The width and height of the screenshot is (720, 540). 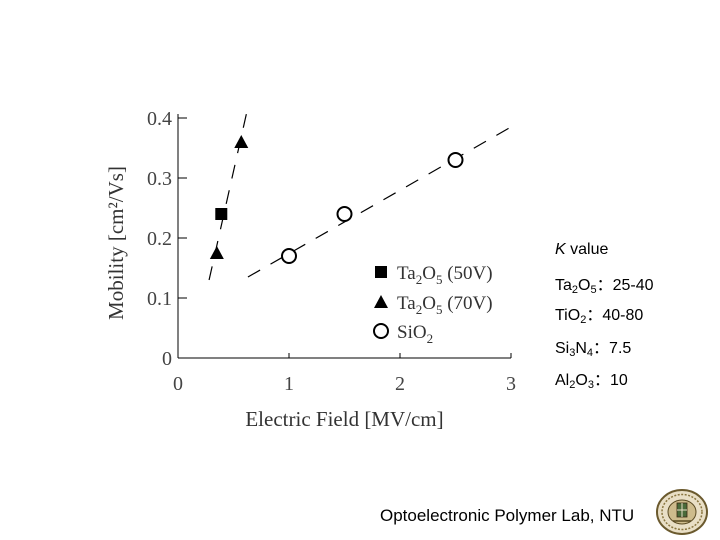 I want to click on fit-lines, so click(x=360, y=196).